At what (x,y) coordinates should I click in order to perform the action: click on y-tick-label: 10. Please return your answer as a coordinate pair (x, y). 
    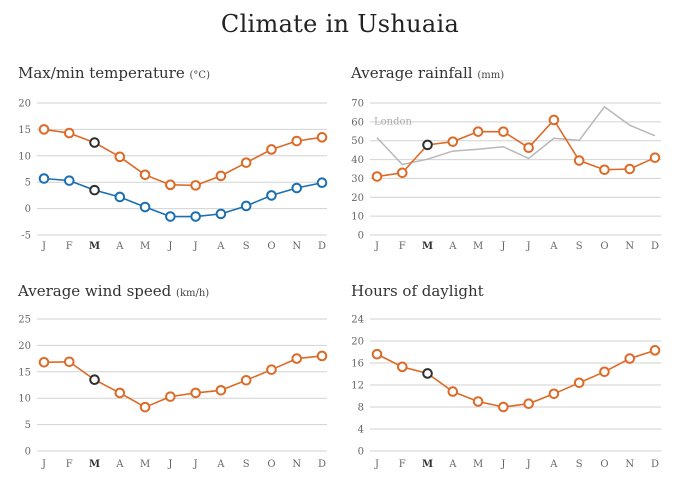
    Looking at the image, I should click on (24, 399).